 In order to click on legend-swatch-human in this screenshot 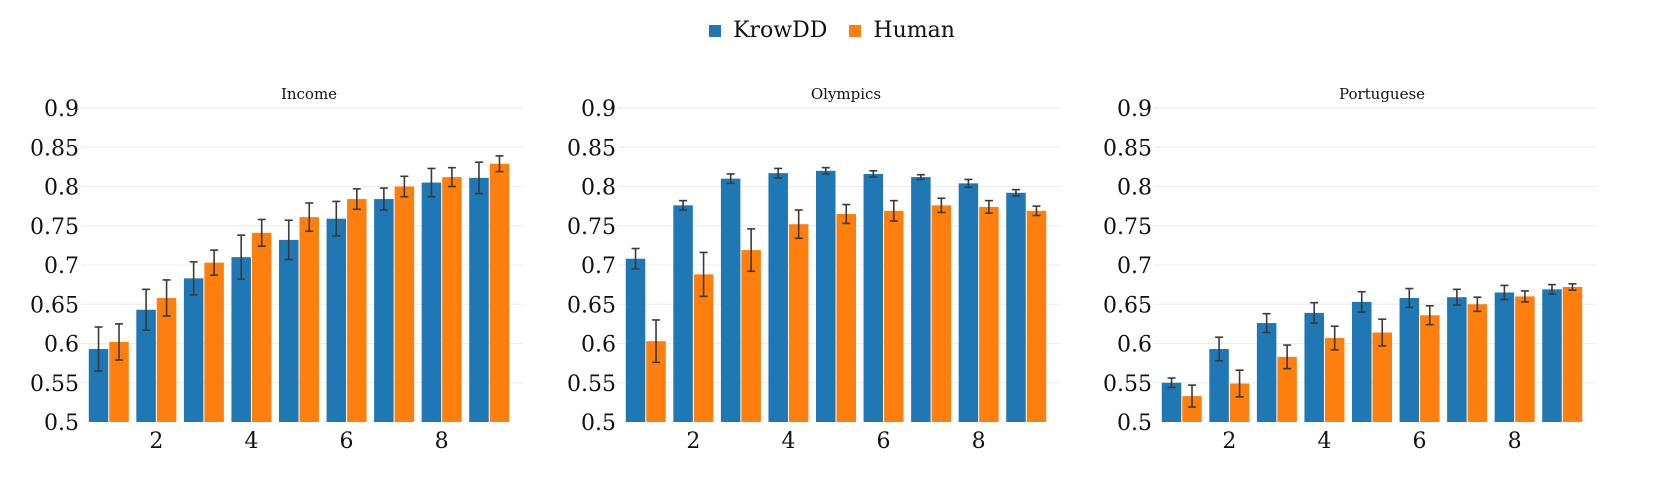, I will do `click(855, 30)`.